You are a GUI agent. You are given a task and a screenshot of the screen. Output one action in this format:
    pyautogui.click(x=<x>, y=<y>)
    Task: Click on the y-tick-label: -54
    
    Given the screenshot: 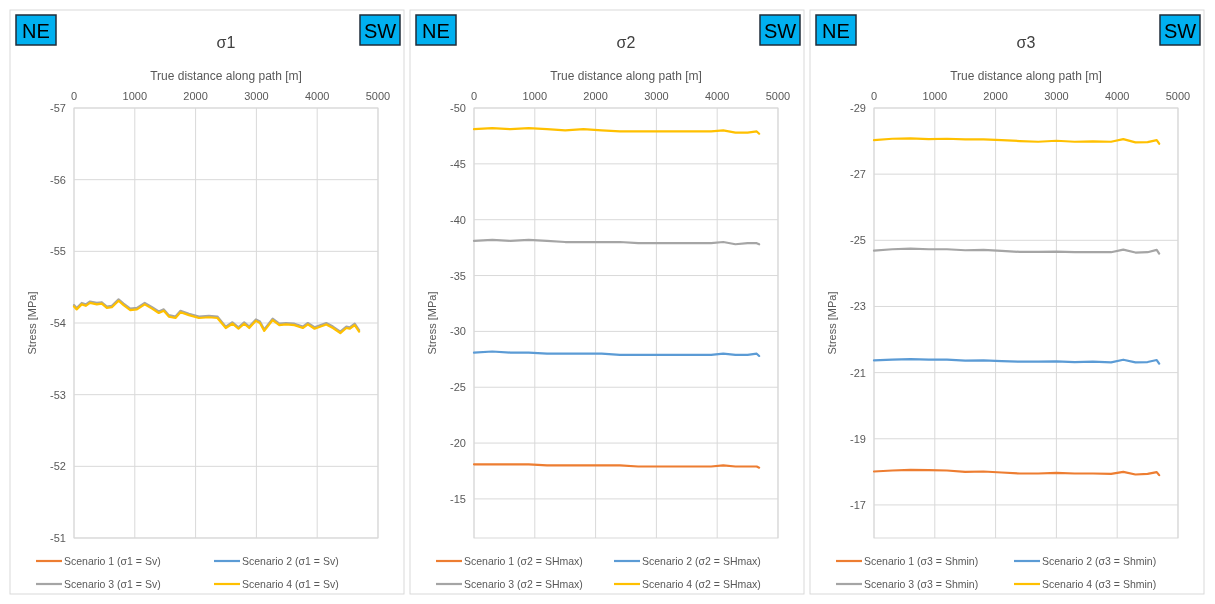 What is the action you would take?
    pyautogui.click(x=58, y=323)
    